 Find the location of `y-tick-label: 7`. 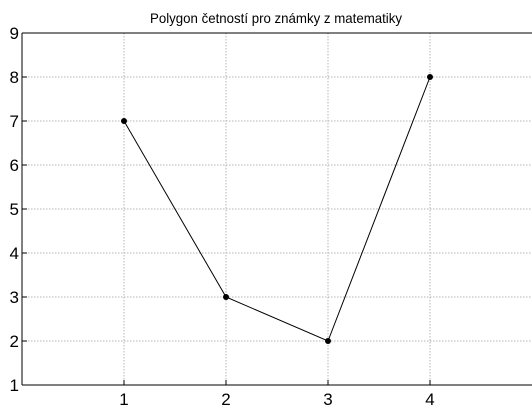

y-tick-label: 7 is located at coordinates (14, 121).